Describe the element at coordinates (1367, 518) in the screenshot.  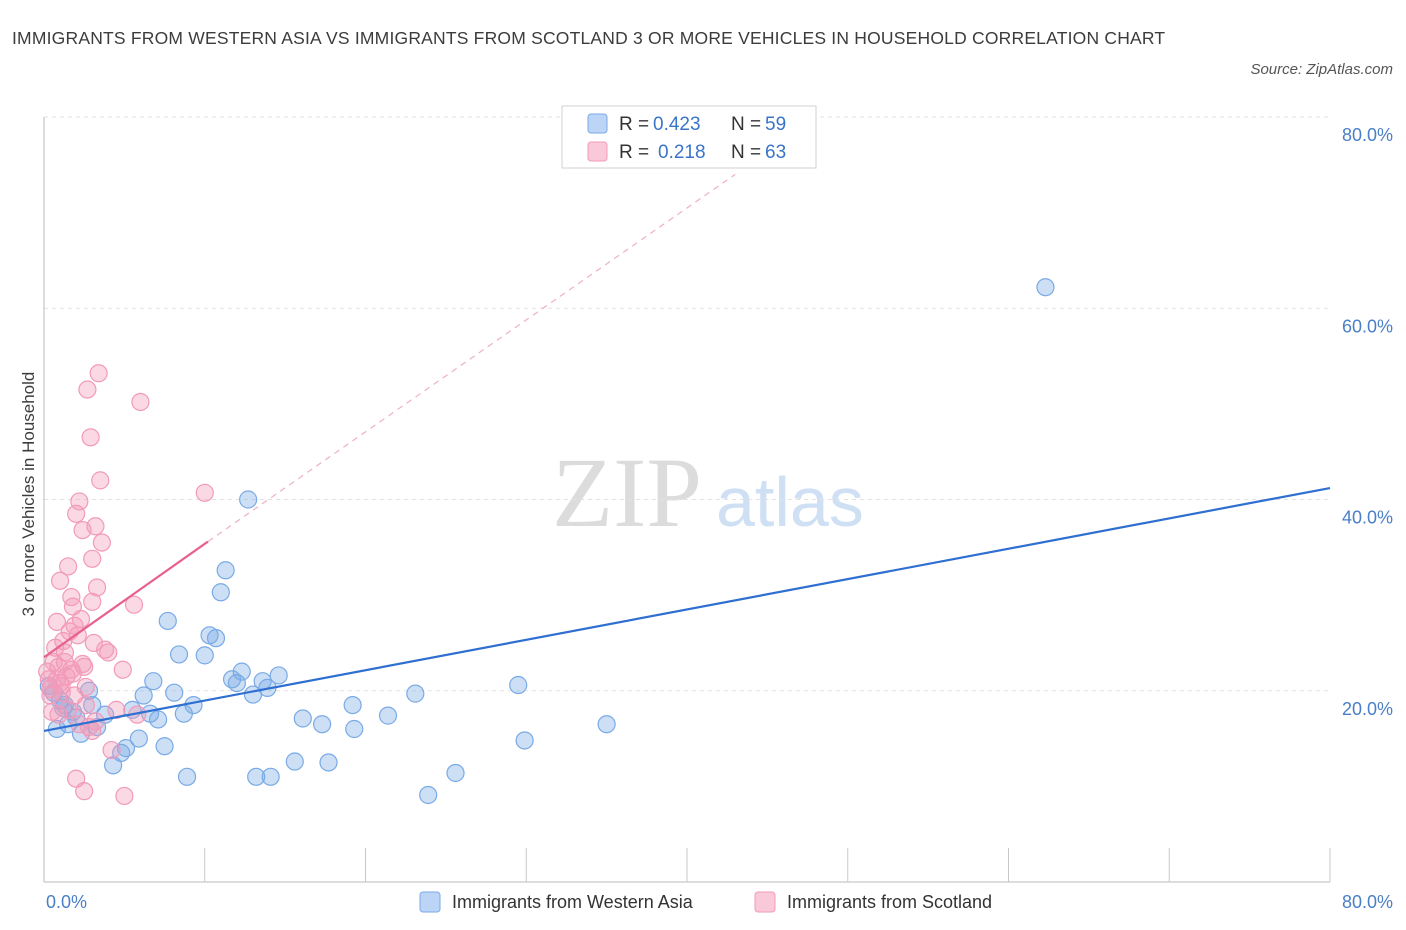
I see `y-tick-label-40: 40.0%` at that location.